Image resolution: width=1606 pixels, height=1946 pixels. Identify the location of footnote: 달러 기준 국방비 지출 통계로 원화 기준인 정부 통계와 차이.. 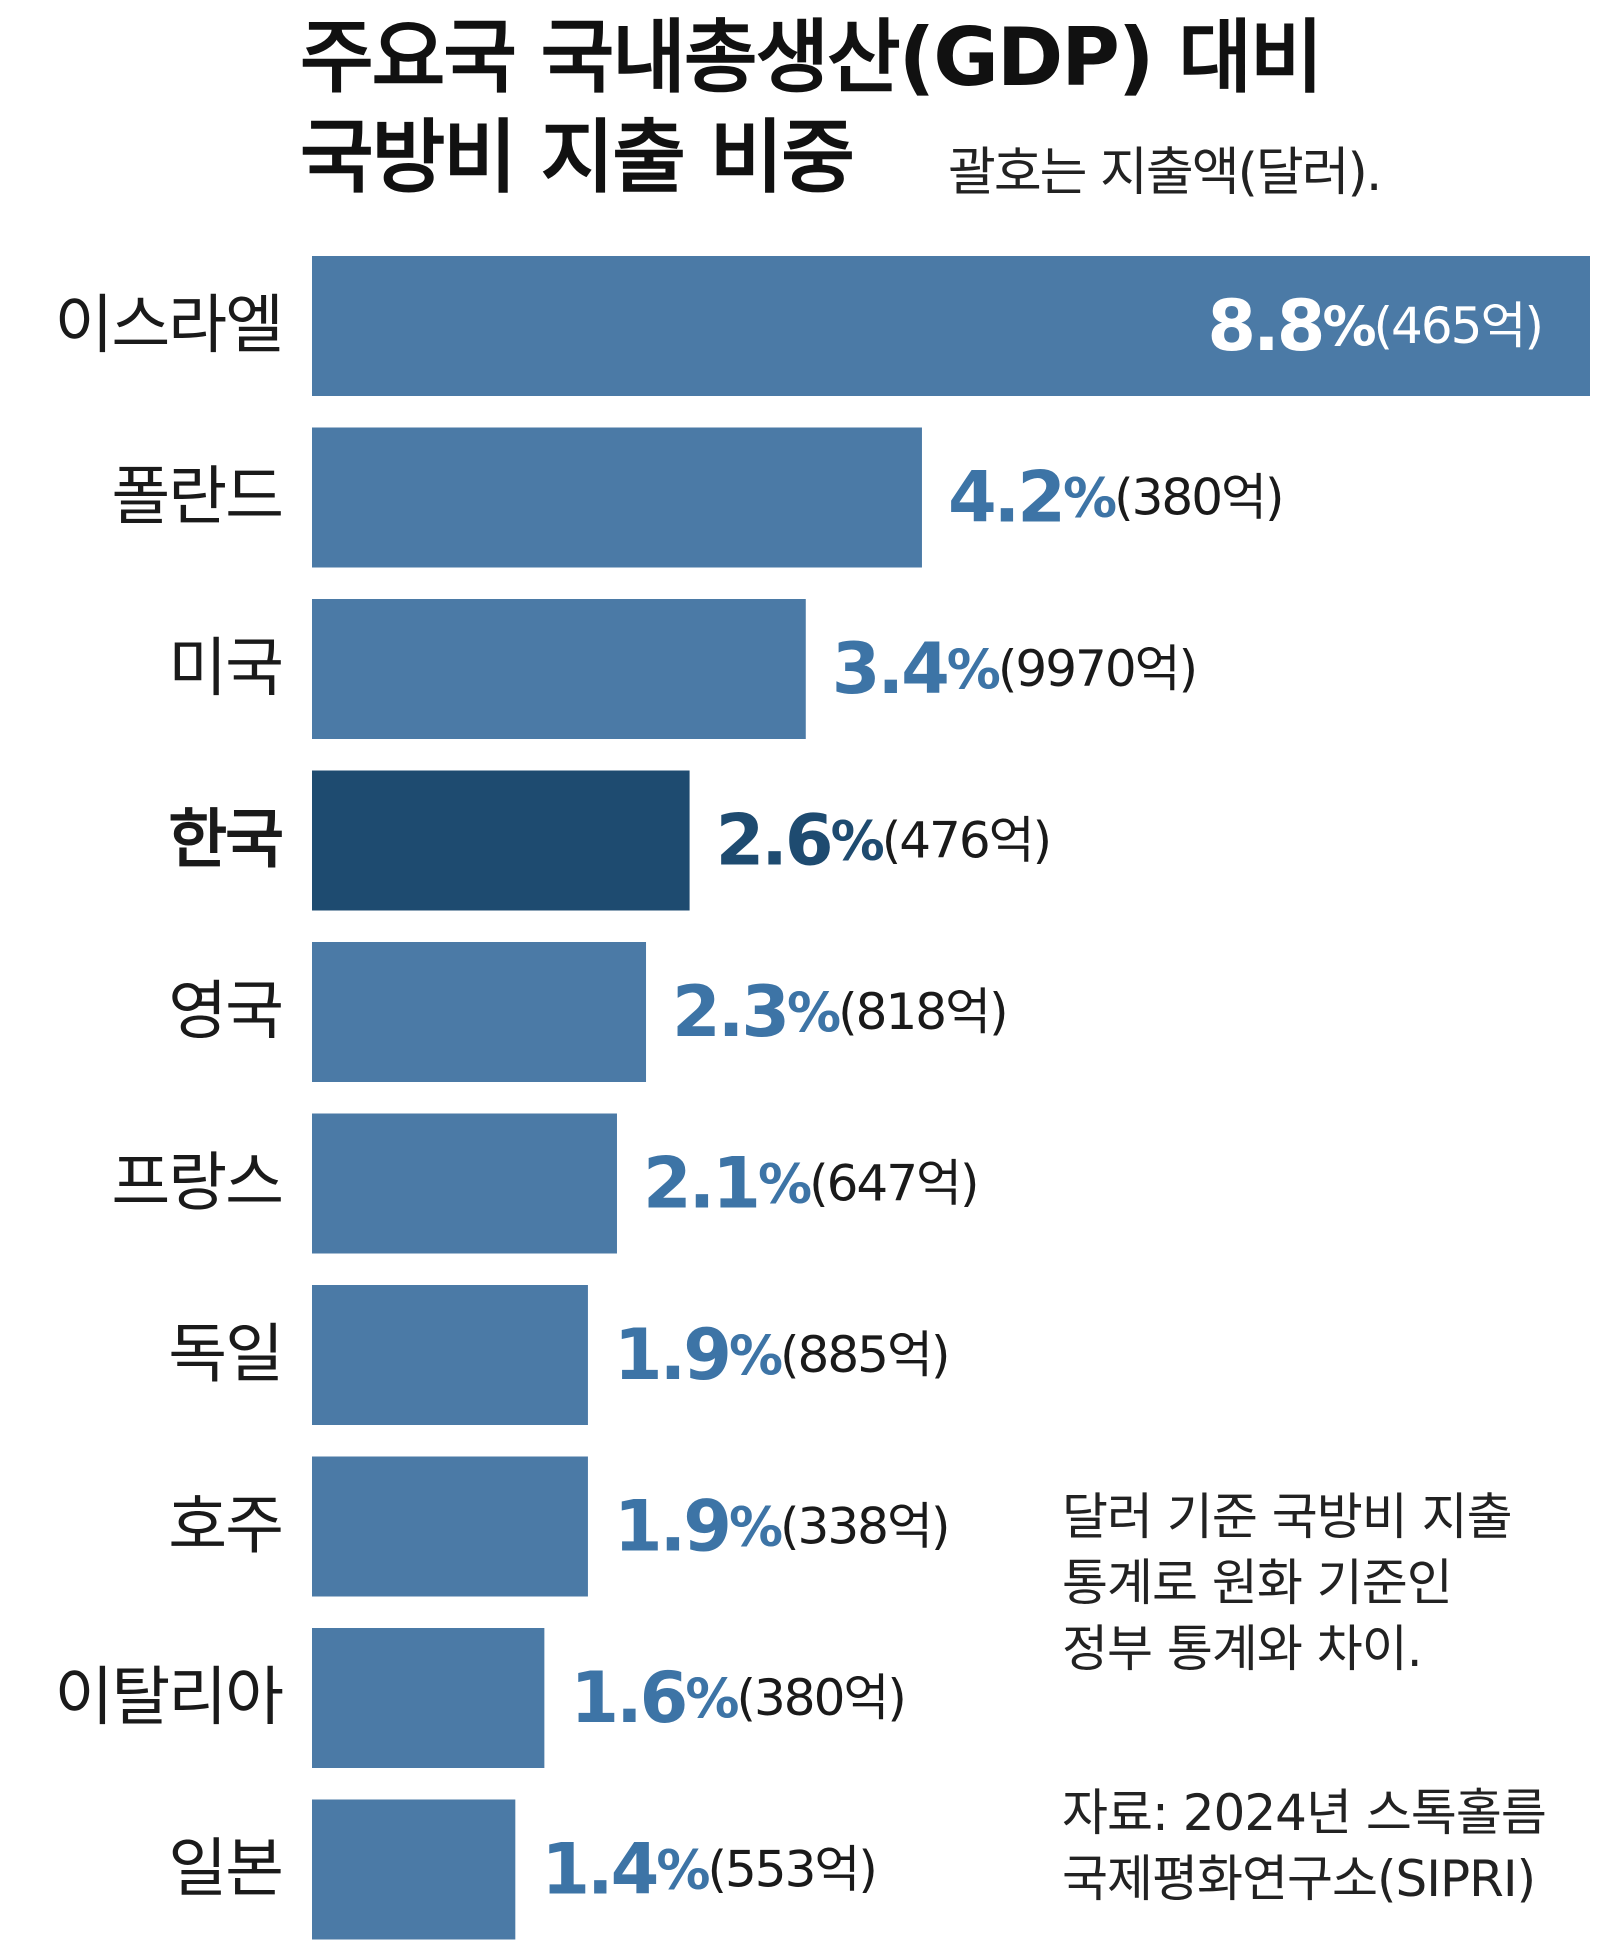
(1287, 1583).